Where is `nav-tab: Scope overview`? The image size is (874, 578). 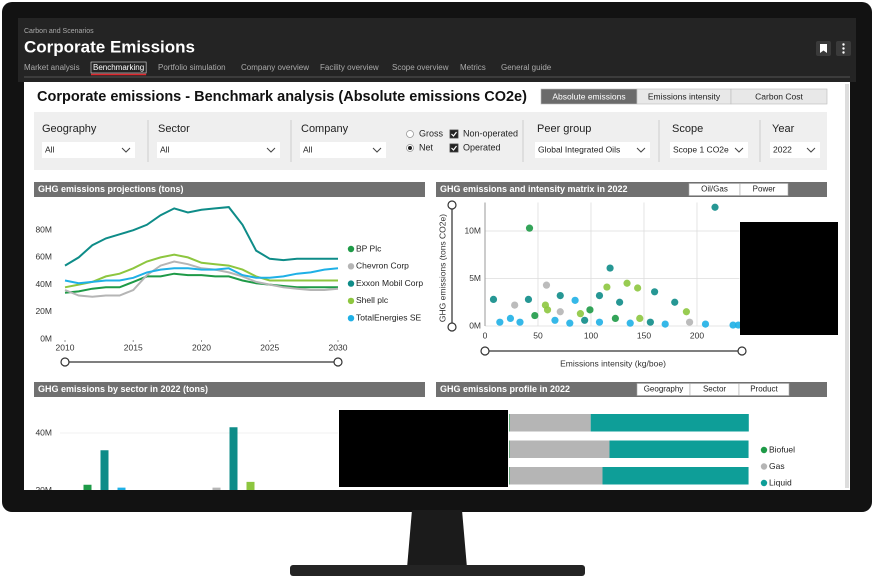 nav-tab: Scope overview is located at coordinates (420, 67).